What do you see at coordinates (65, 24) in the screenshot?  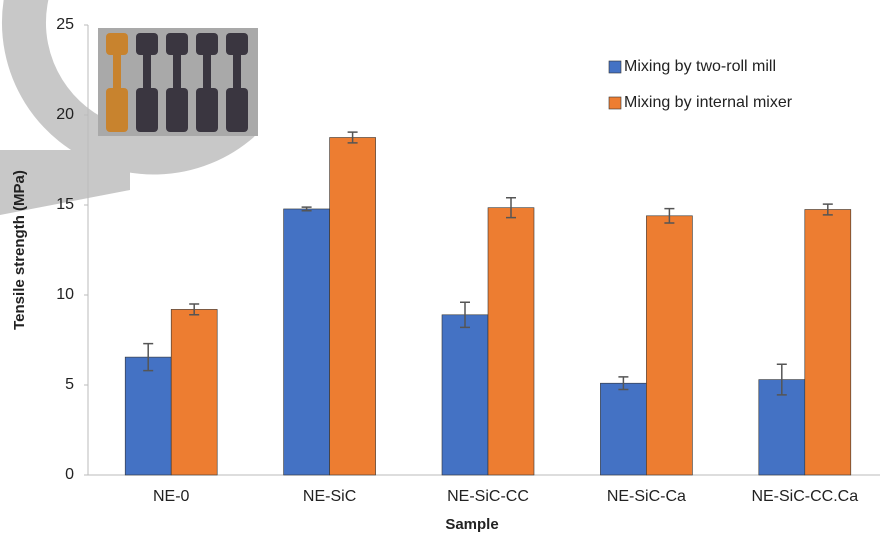 I see `y-tick-label: 25` at bounding box center [65, 24].